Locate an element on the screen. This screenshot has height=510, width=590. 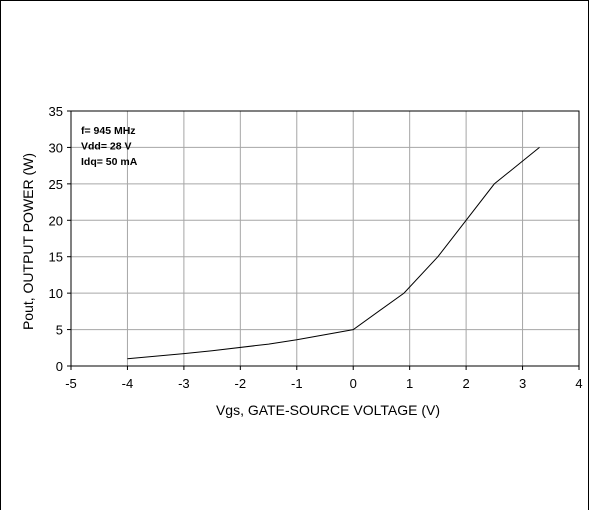
y-tick-label: 5 is located at coordinates (59, 330).